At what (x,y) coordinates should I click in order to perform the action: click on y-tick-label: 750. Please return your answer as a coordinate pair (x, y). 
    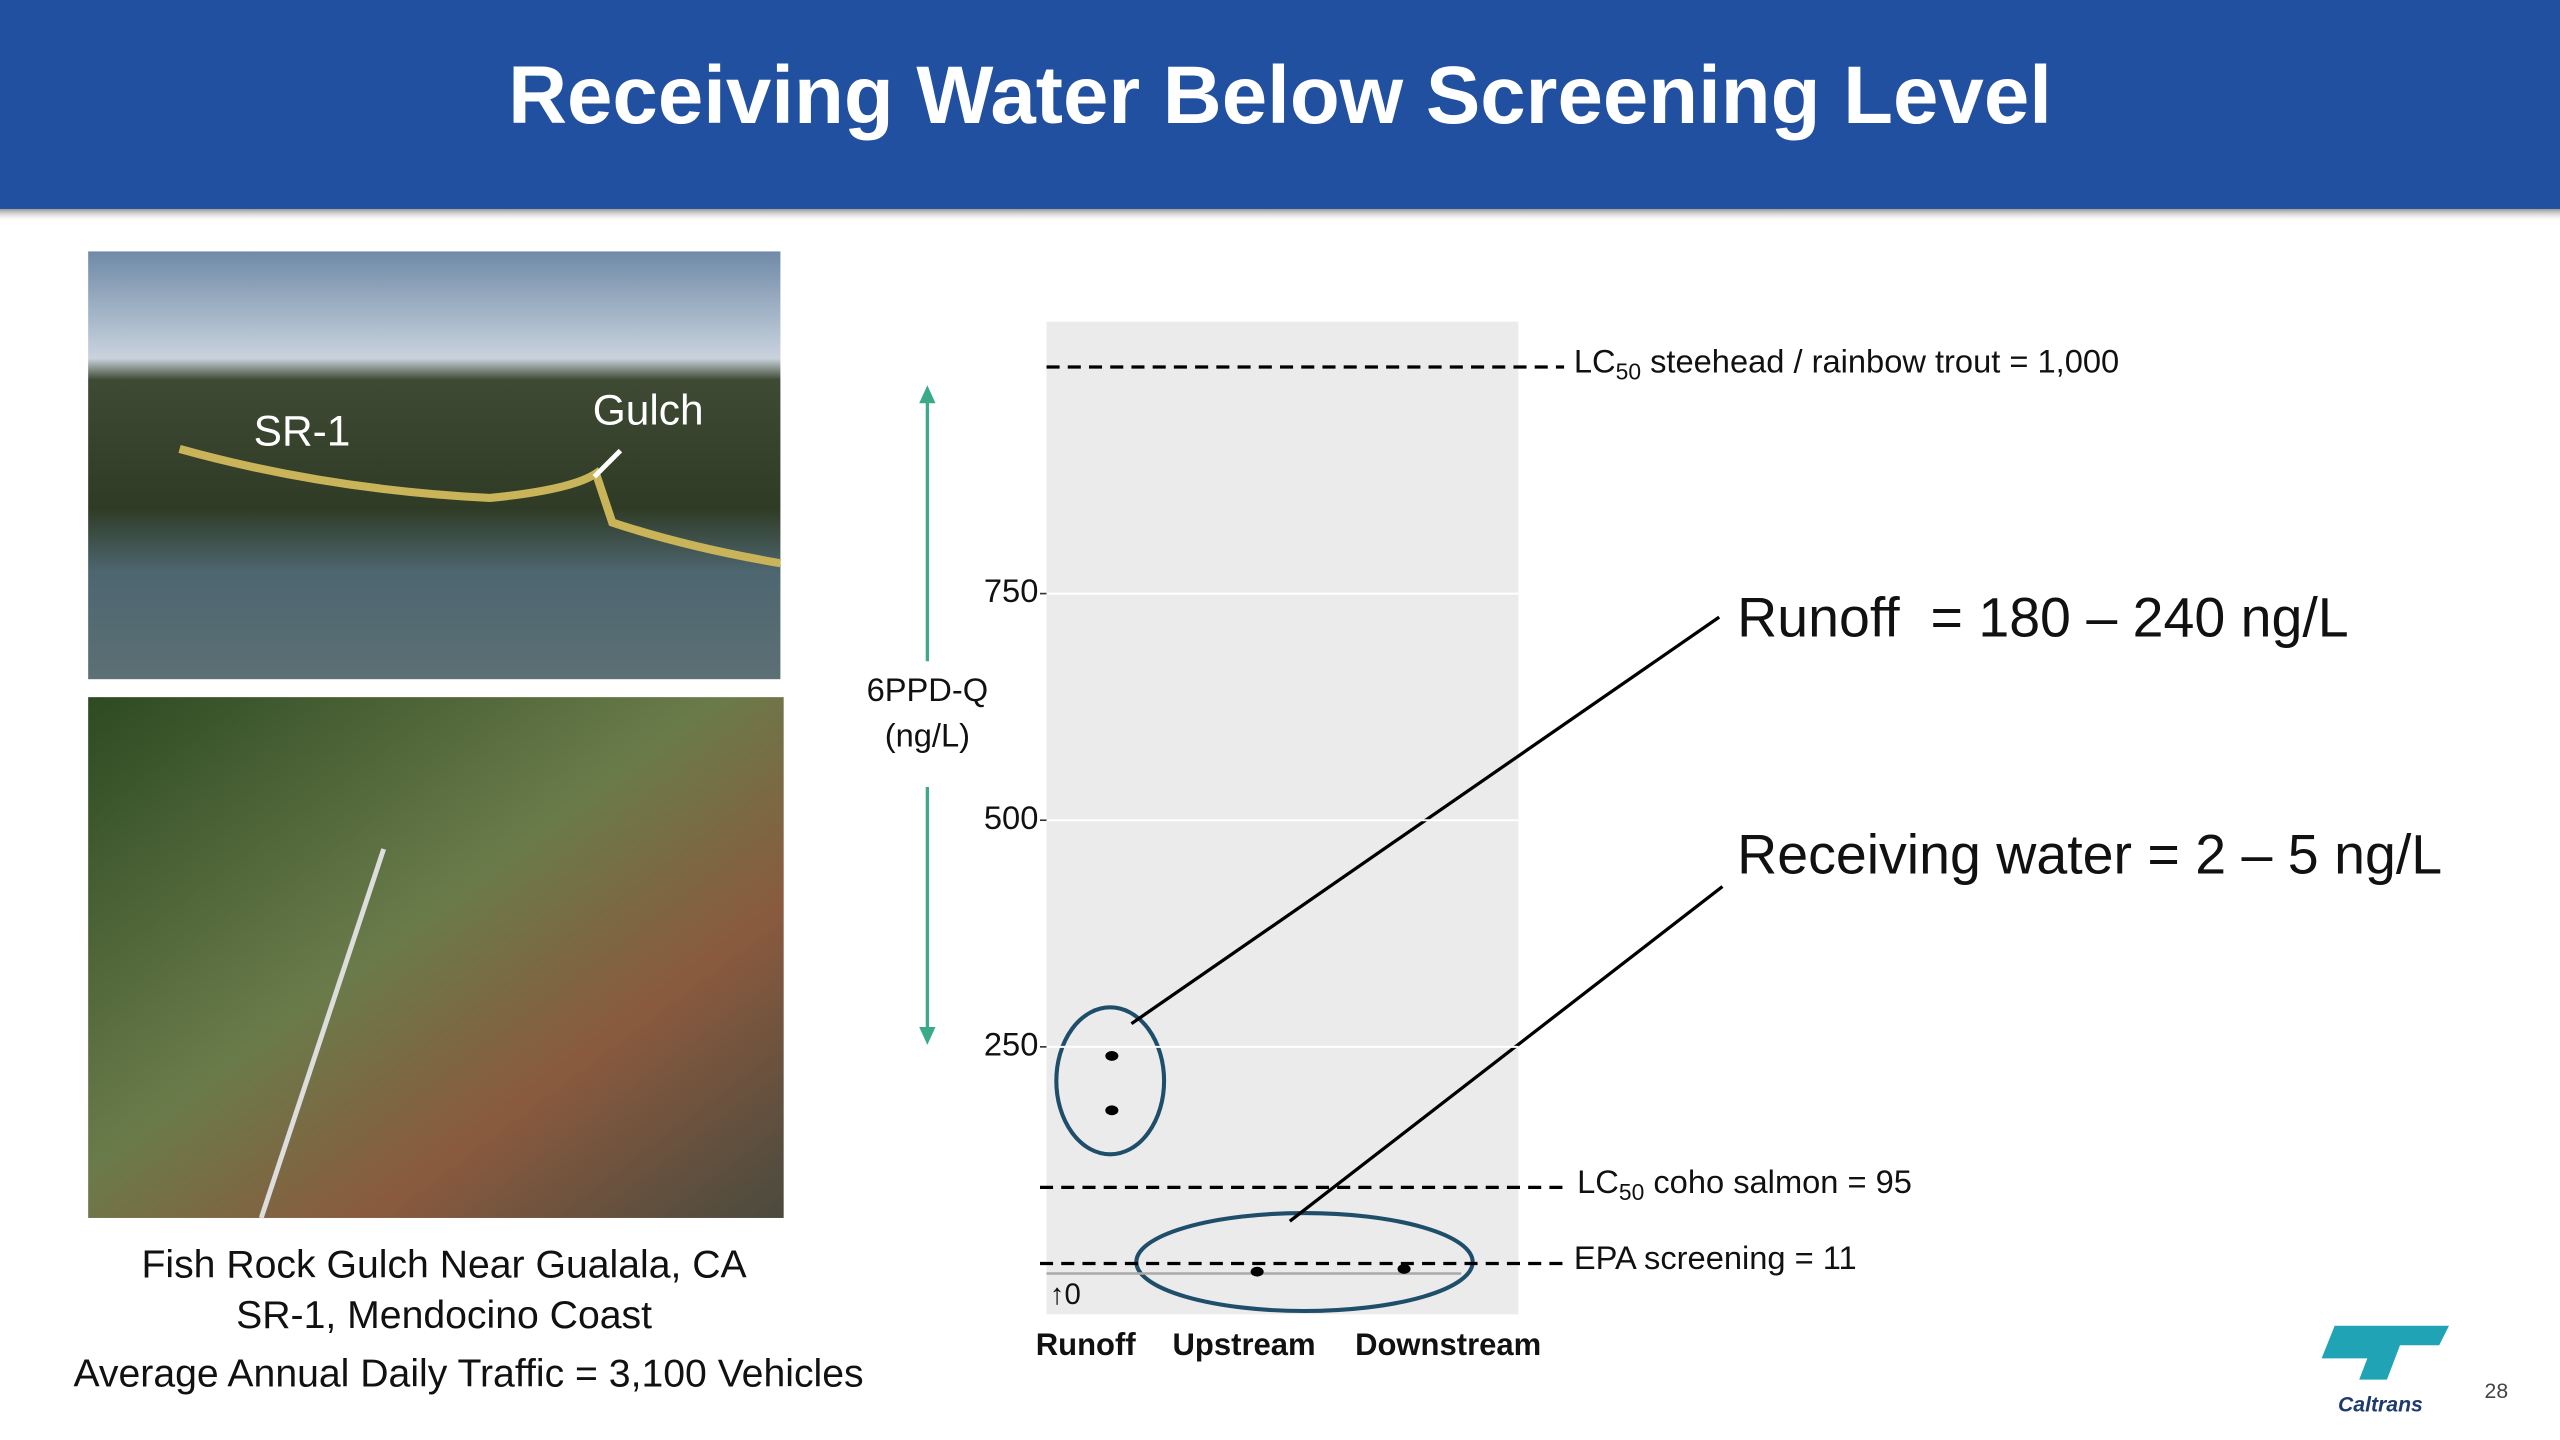
    Looking at the image, I should click on (1011, 590).